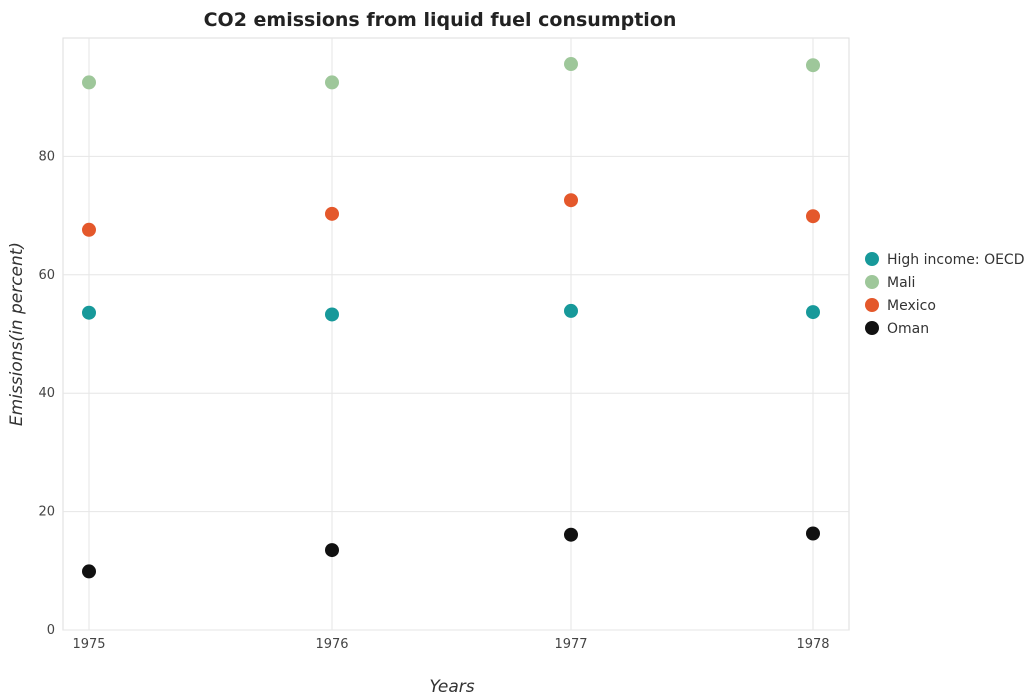  Describe the element at coordinates (956, 260) in the screenshot. I see `legend-label: High income: OECD` at that location.